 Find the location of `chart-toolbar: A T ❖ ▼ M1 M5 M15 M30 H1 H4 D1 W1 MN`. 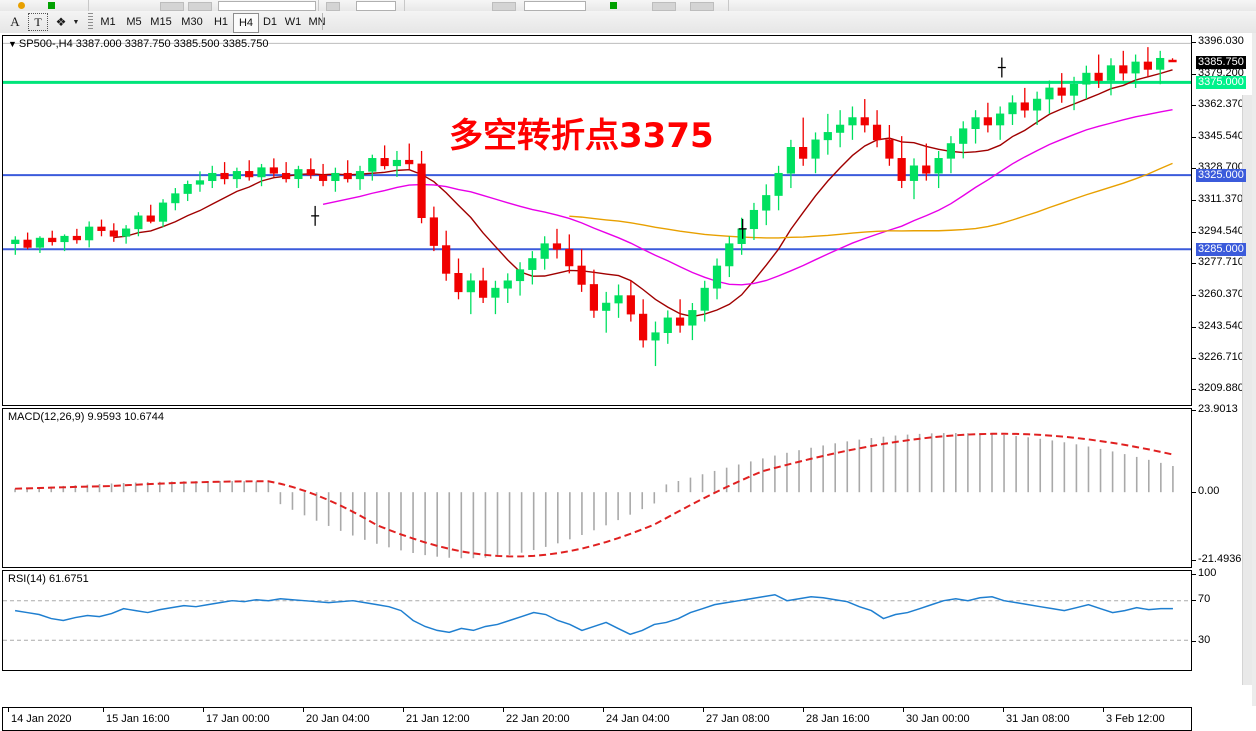

chart-toolbar: A T ❖ ▼ M1 M5 M15 M30 H1 H4 D1 W1 MN is located at coordinates (628, 22).